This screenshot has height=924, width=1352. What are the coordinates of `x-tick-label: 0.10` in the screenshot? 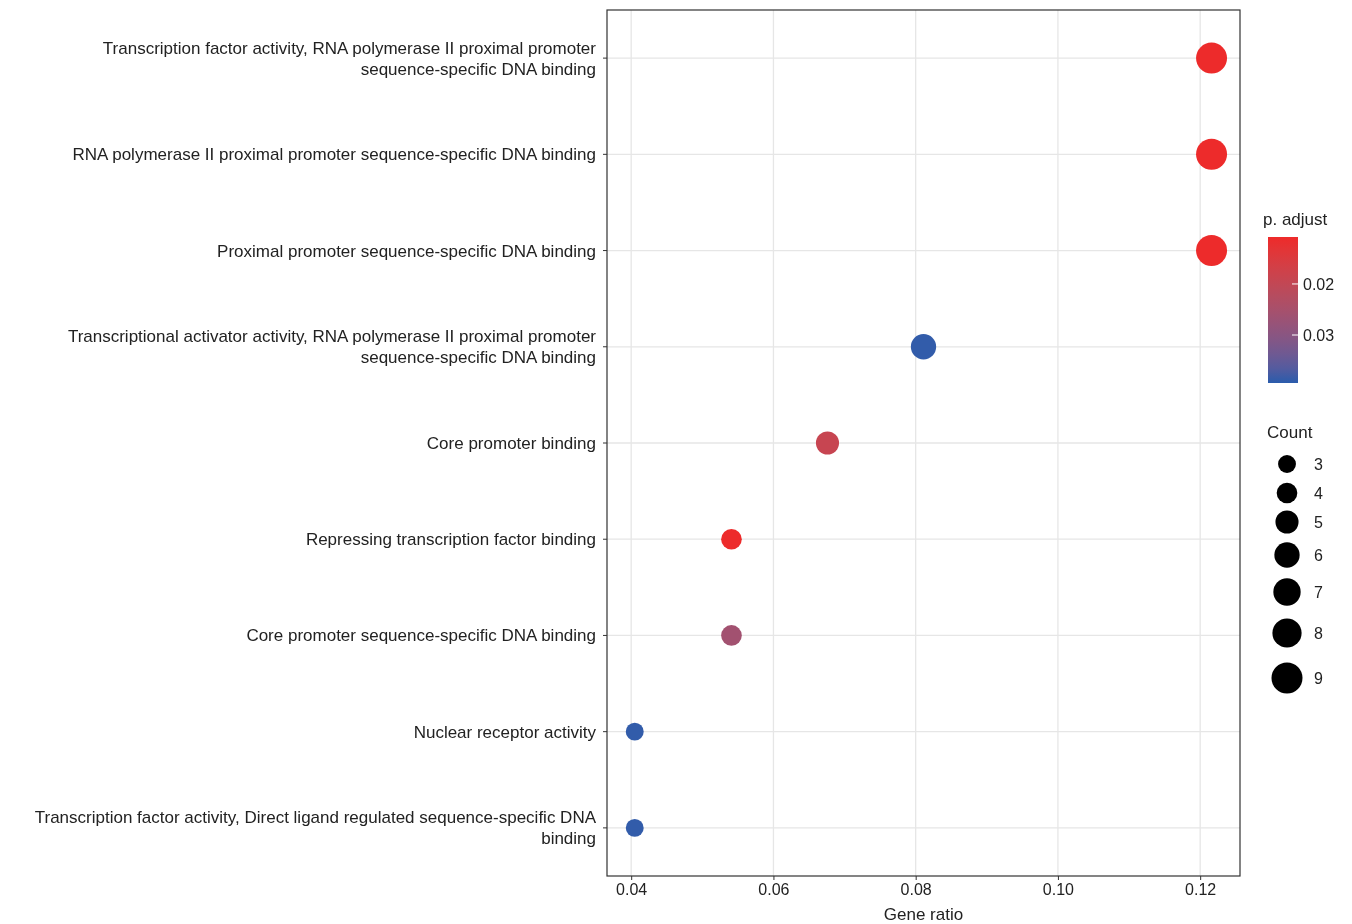 It's located at (1058, 890).